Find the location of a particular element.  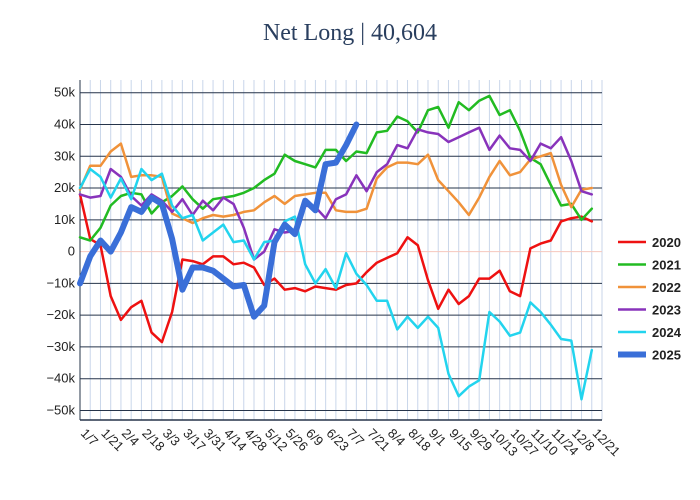

legend-label-2024: 2024 is located at coordinates (667, 332).